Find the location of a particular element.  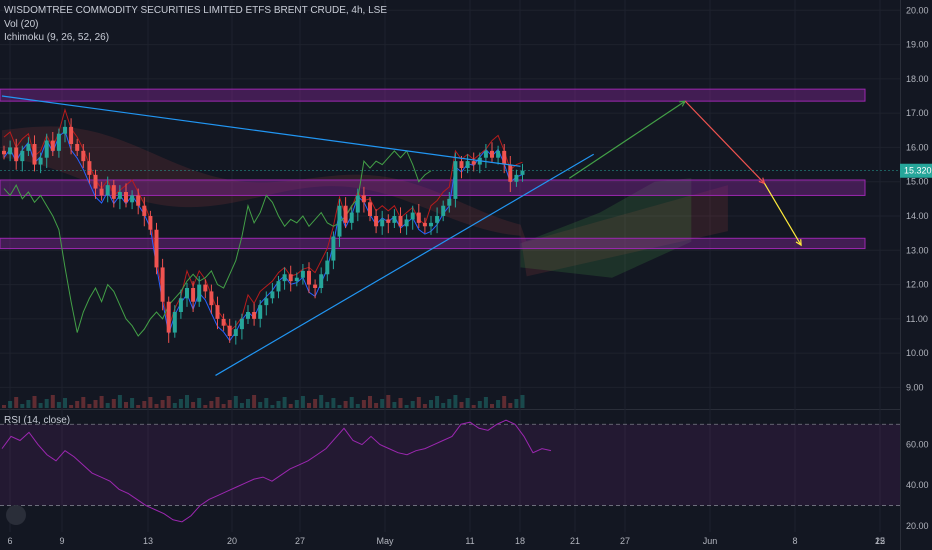

panel-divider is located at coordinates (450, 409).